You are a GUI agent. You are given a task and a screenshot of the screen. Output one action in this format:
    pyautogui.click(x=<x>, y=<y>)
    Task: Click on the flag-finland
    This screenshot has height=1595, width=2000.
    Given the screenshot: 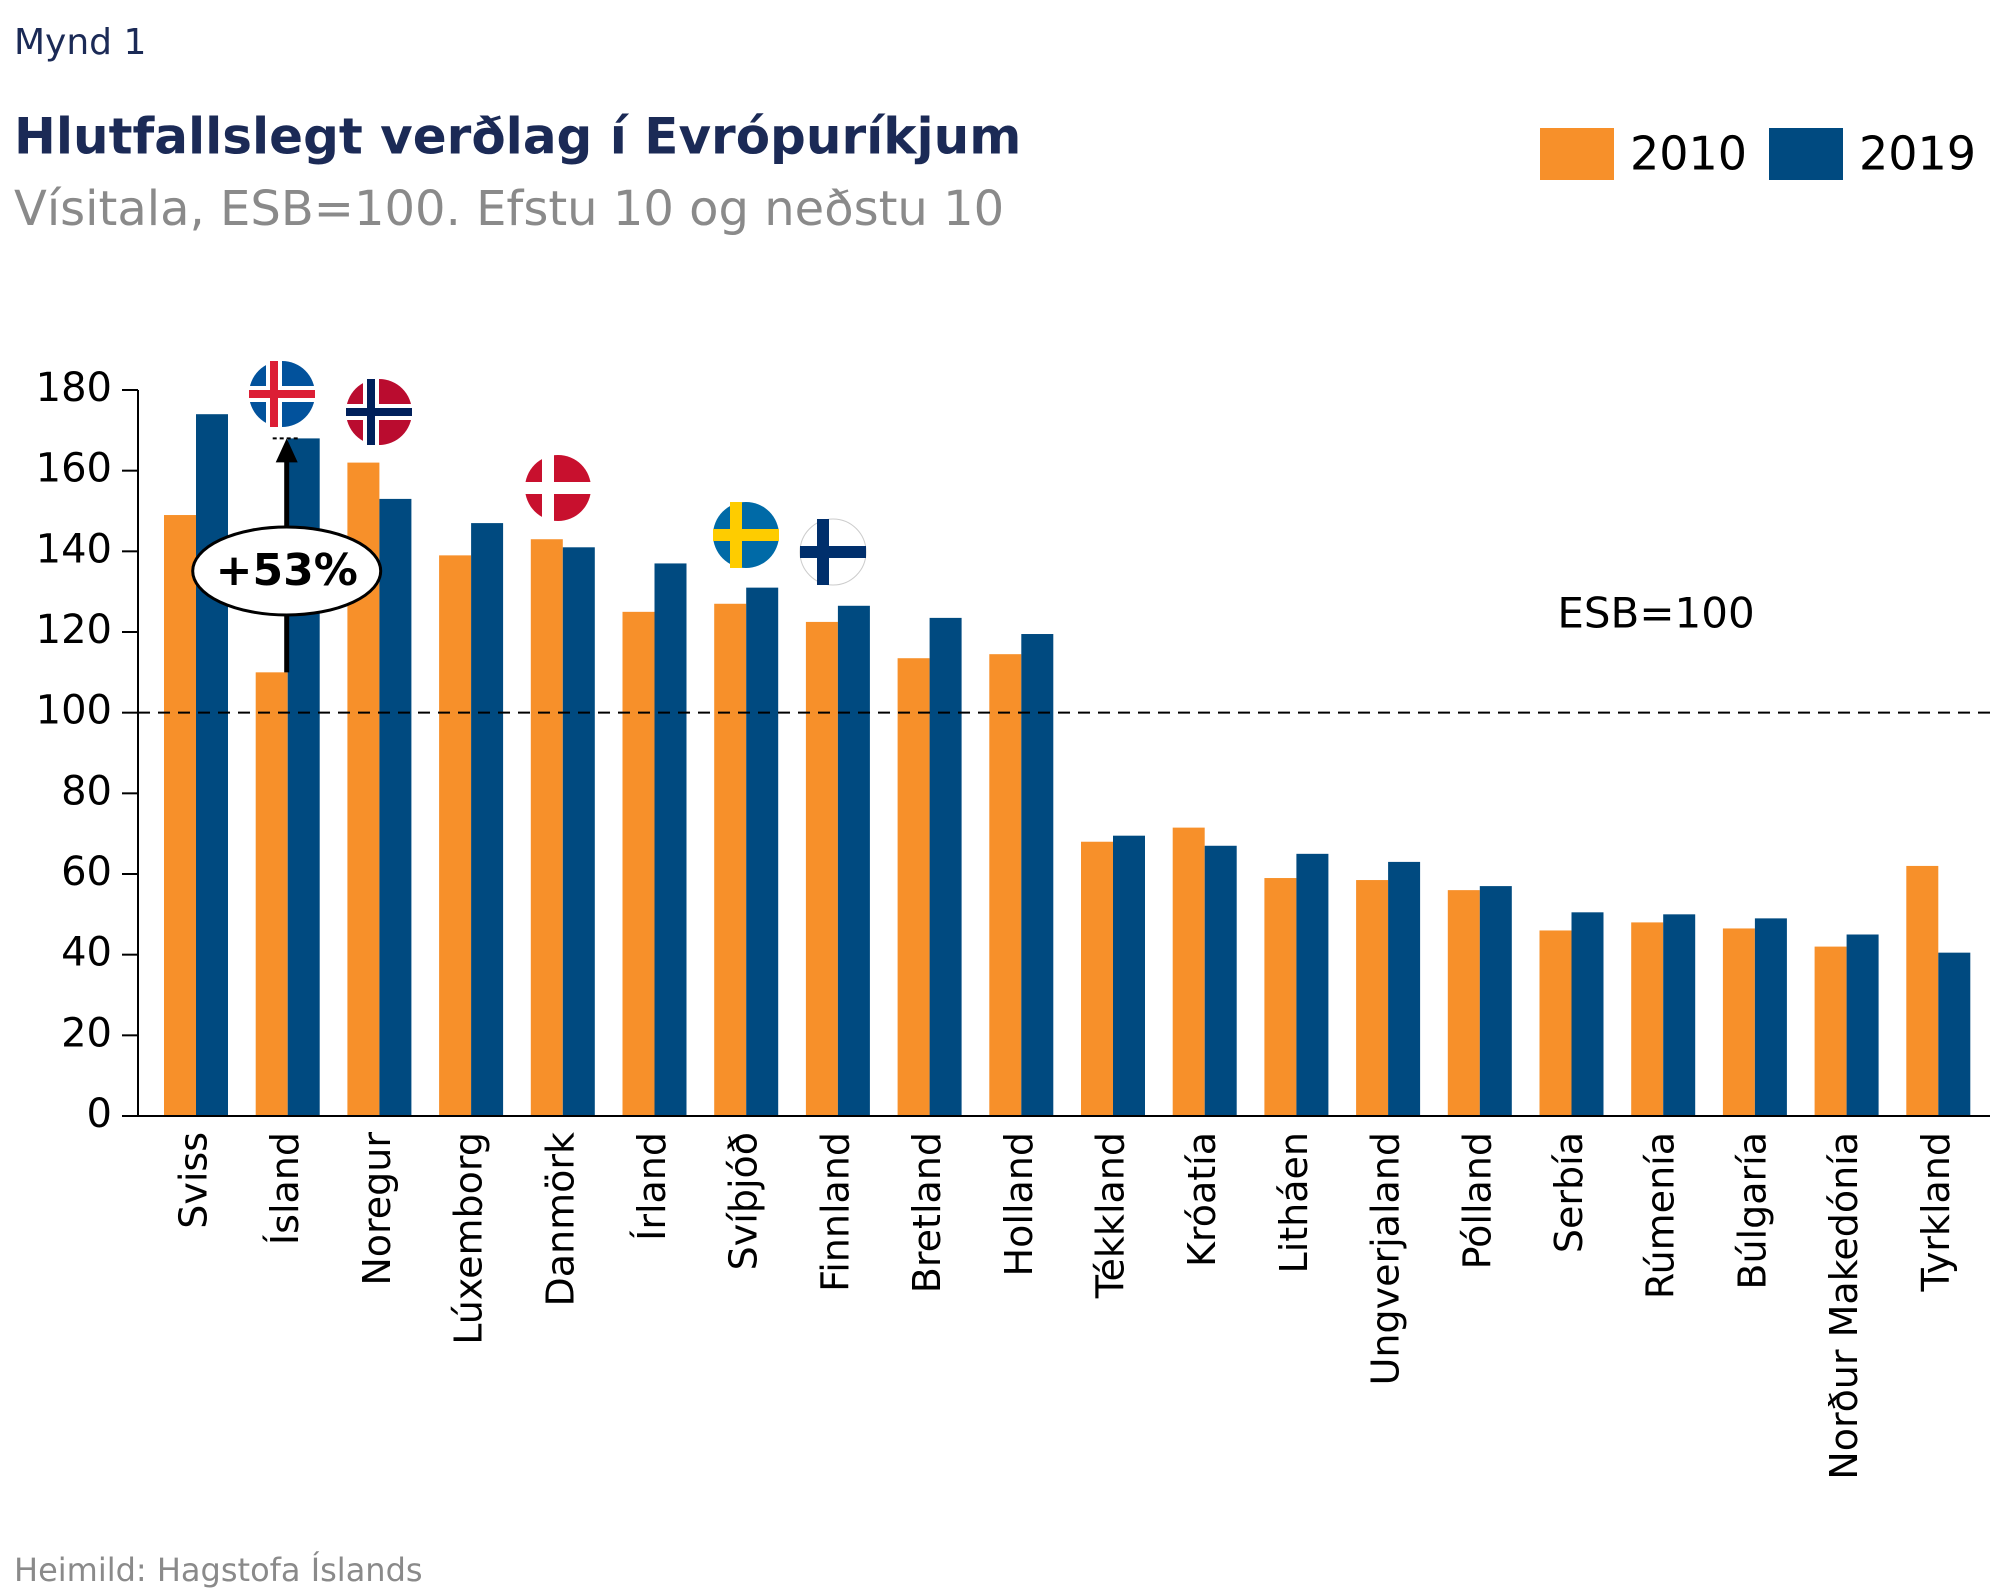 What is the action you would take?
    pyautogui.click(x=833, y=552)
    